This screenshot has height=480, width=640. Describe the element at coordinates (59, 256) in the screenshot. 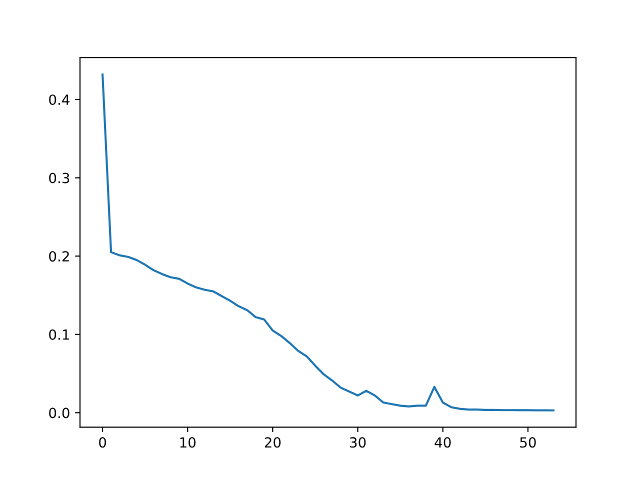

I see `y-tick-label: 0.2` at that location.